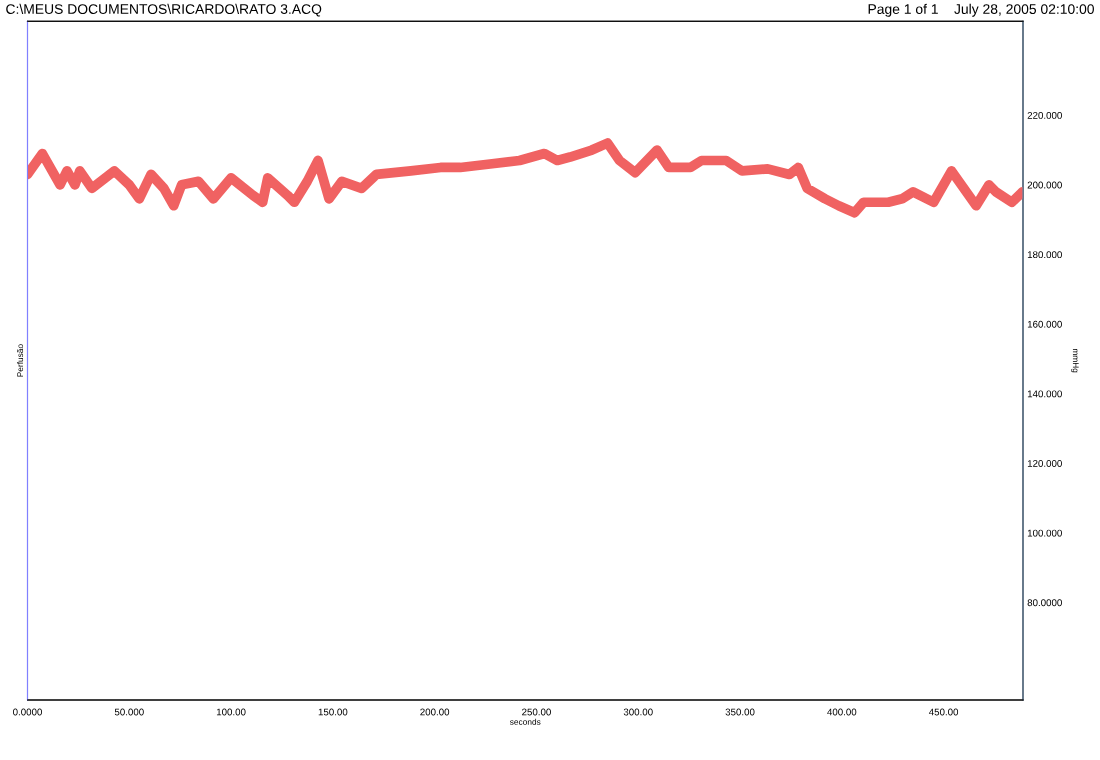 The width and height of the screenshot is (1100, 760). I want to click on x-axis-title: seconds, so click(525, 721).